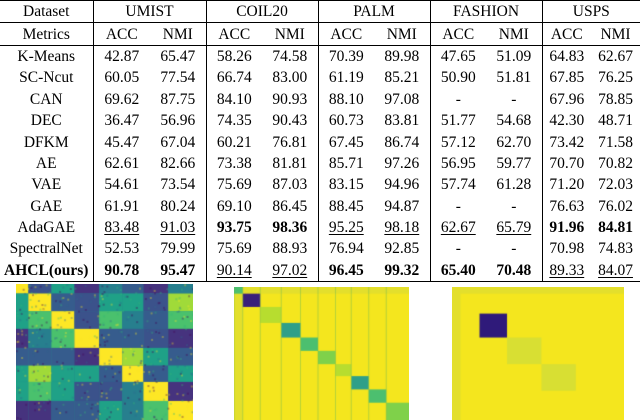 This screenshot has width=640, height=420. I want to click on value-cell: 98.18, so click(402, 228).